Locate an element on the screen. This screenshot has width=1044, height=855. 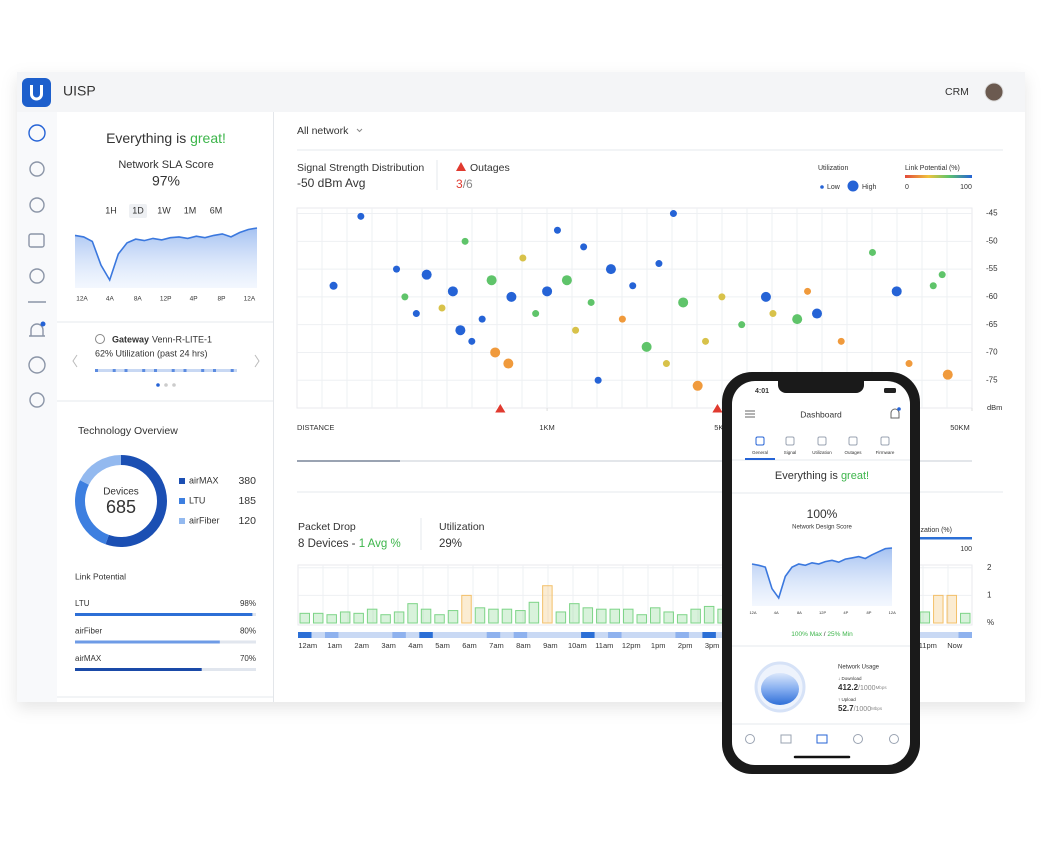
gateway-strip is located at coordinates (166, 370).